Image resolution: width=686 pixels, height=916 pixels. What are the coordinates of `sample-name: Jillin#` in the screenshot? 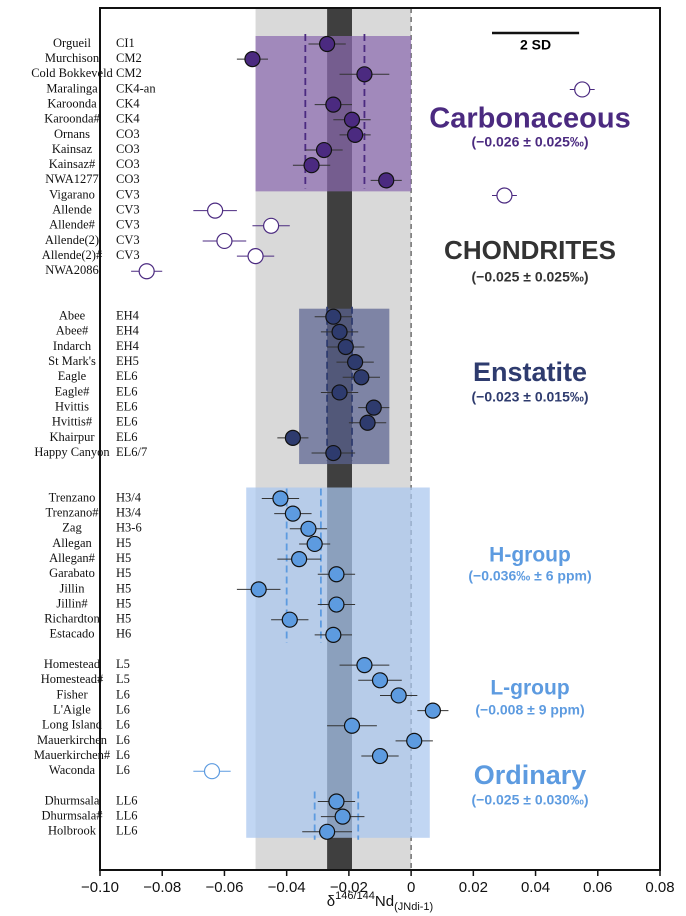 It's located at (72, 603).